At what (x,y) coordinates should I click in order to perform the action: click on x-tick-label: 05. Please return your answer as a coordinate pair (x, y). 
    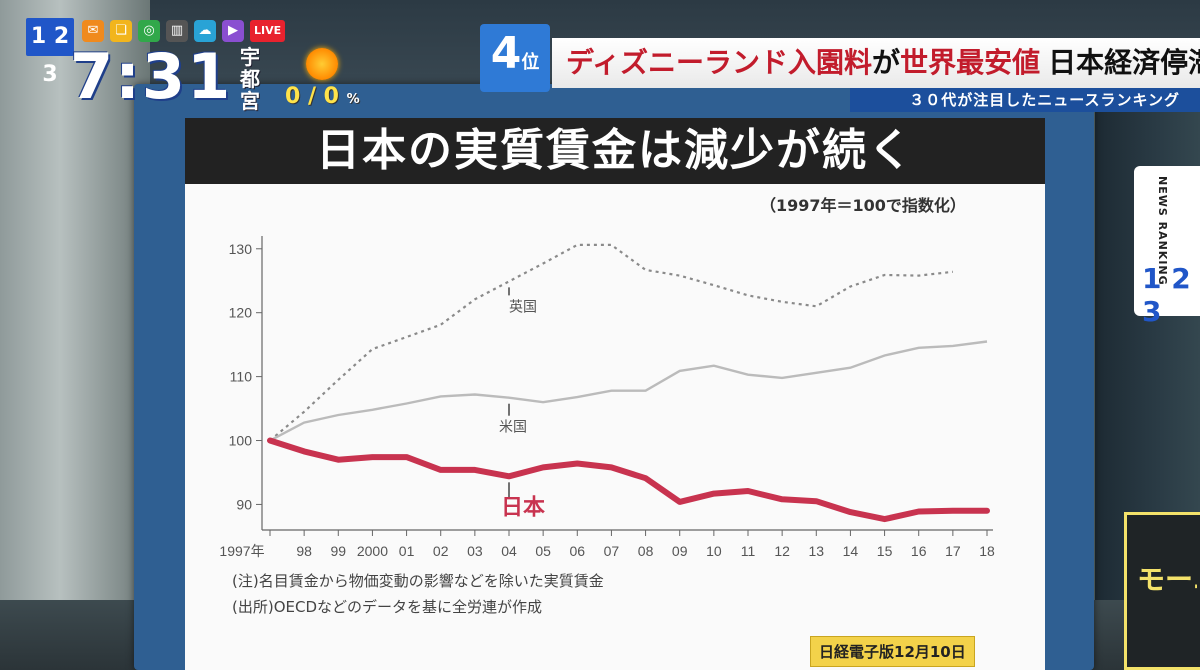
    Looking at the image, I should click on (543, 551).